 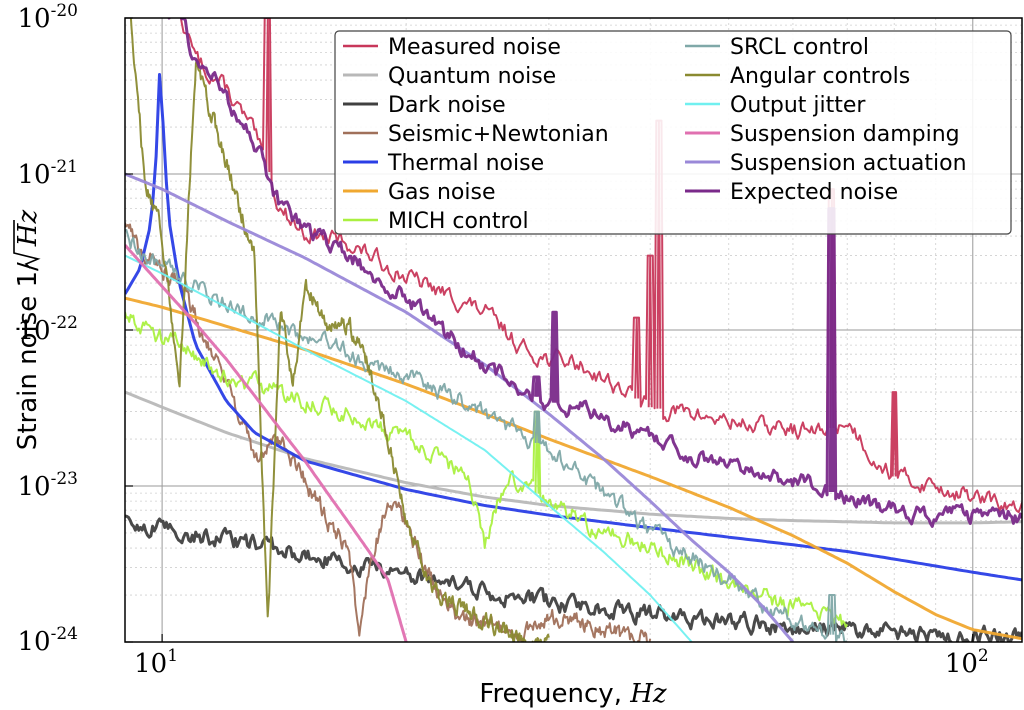 I want to click on x-axis-title: Frequency, Hz, so click(x=573, y=694).